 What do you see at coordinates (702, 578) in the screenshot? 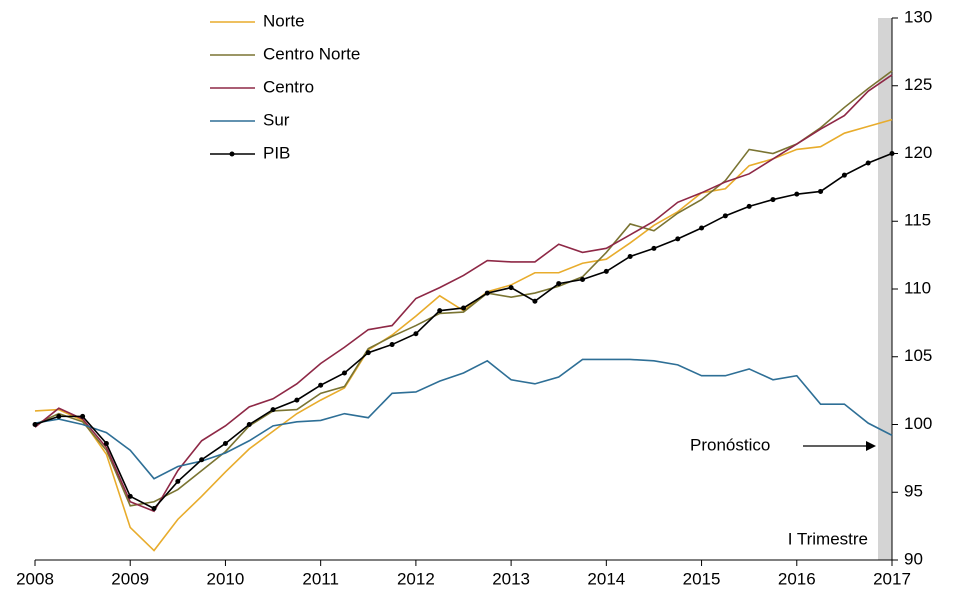
I see `x-tick-label: 2015` at bounding box center [702, 578].